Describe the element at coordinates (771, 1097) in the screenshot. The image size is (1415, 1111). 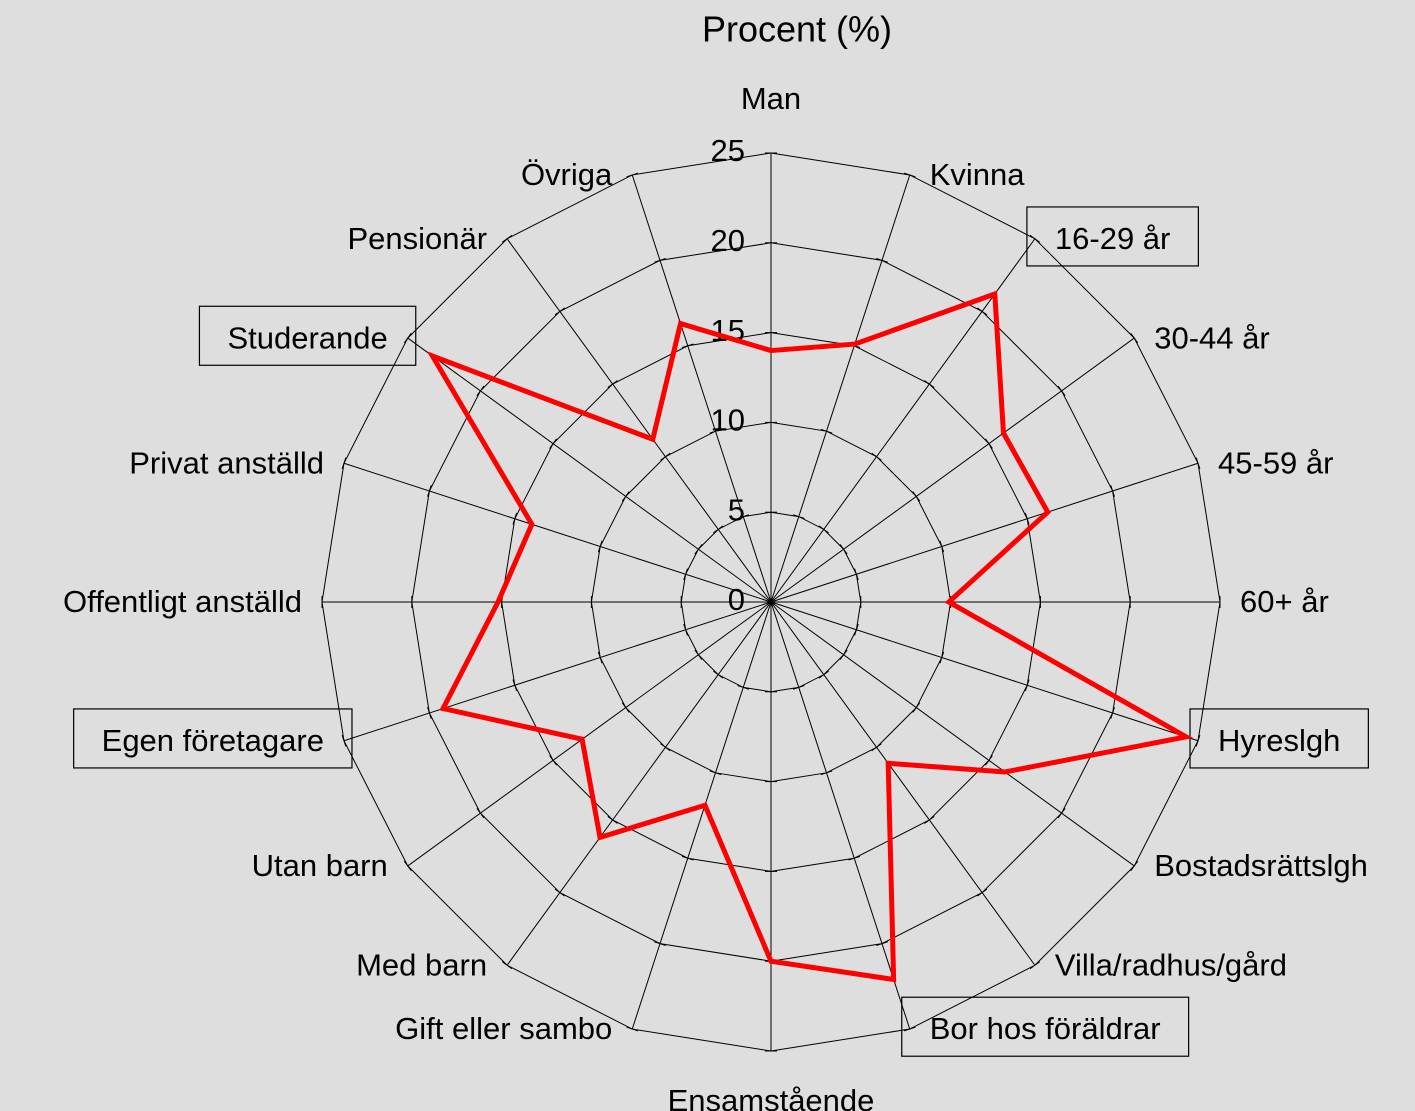
I see `category-label: Ensamstående` at that location.